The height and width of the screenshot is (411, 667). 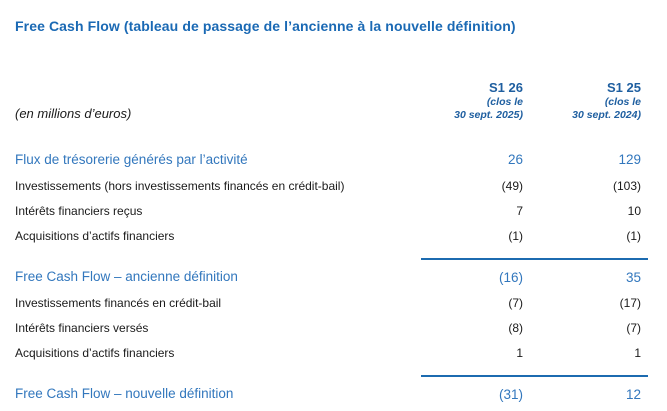 What do you see at coordinates (331, 235) in the screenshot?
I see `table-row: Acquisitions d’actifs financiers (1) (1)` at bounding box center [331, 235].